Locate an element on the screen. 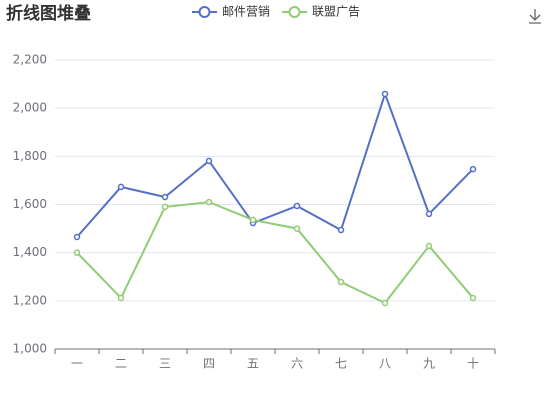  x-tick-label: 三 is located at coordinates (165, 364).